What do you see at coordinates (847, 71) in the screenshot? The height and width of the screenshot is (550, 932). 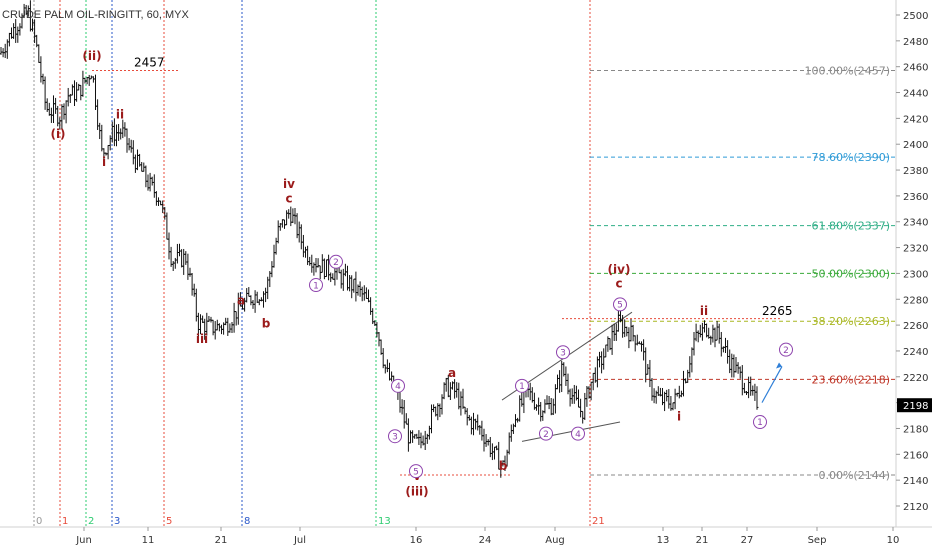 I see `fib-label: 100.00%(2457)` at bounding box center [847, 71].